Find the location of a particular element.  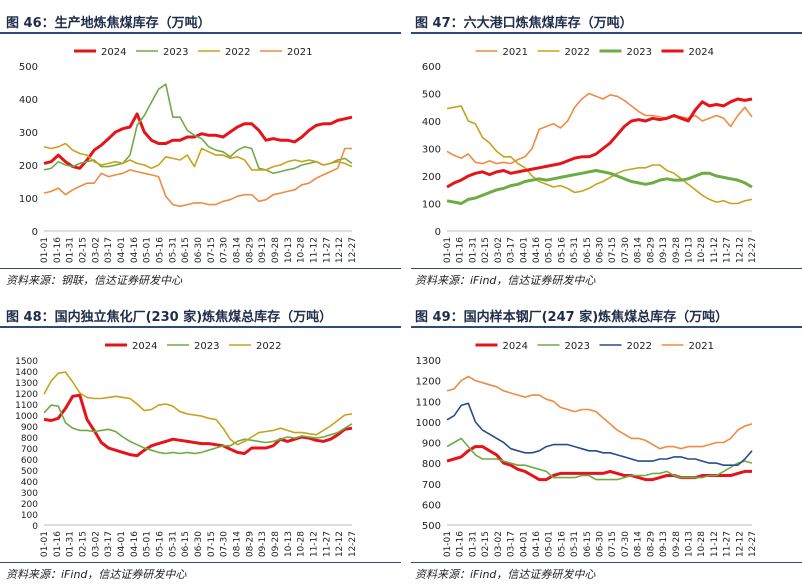

y-tick-label: 700 is located at coordinates (29, 450).